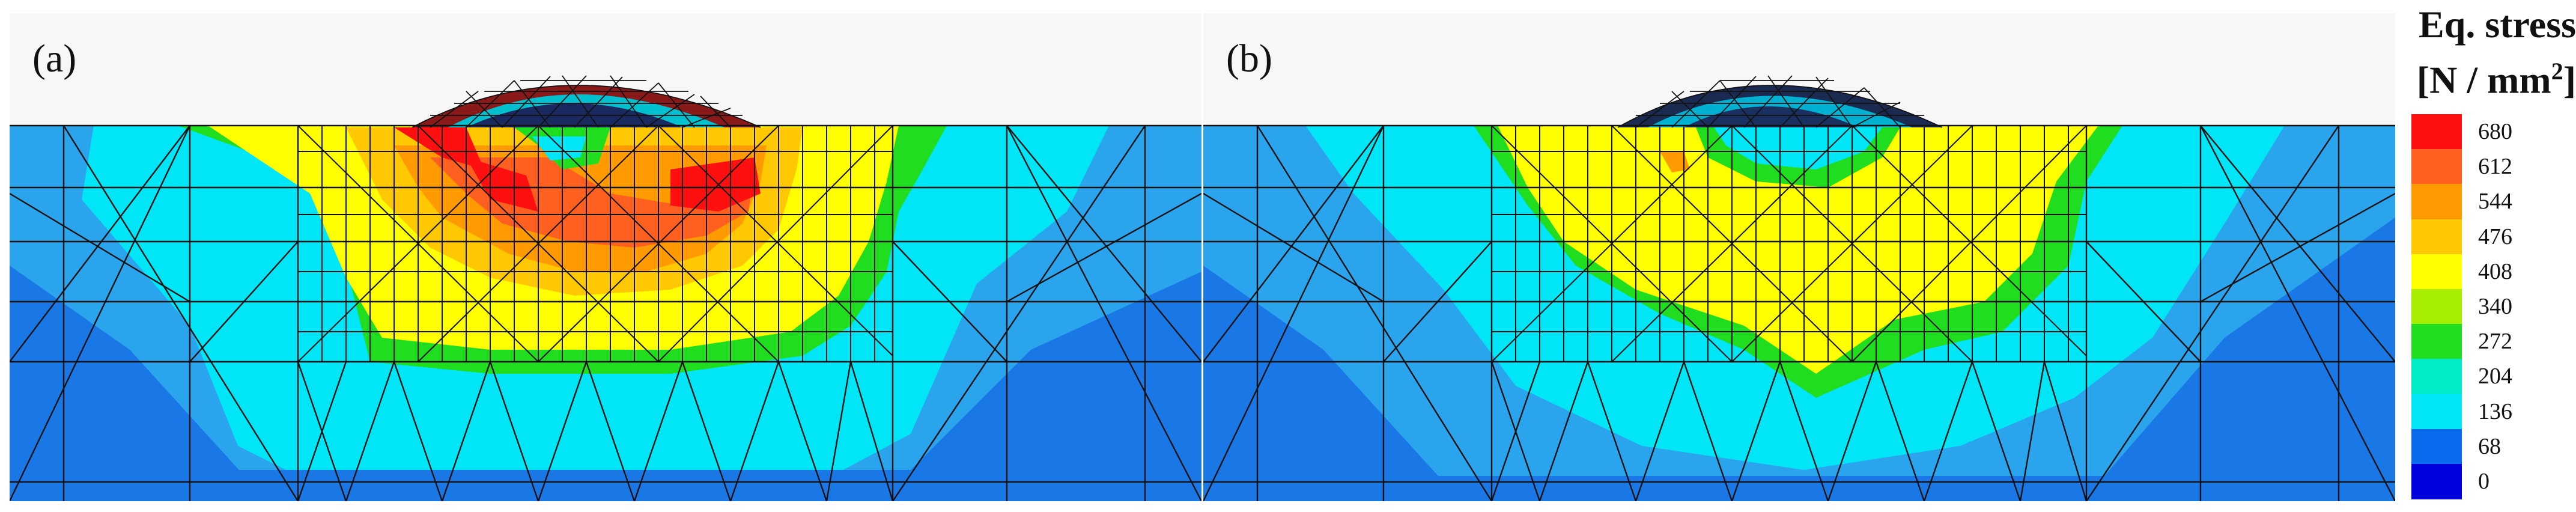  What do you see at coordinates (2495, 306) in the screenshot?
I see `legend-tick-label: 340` at bounding box center [2495, 306].